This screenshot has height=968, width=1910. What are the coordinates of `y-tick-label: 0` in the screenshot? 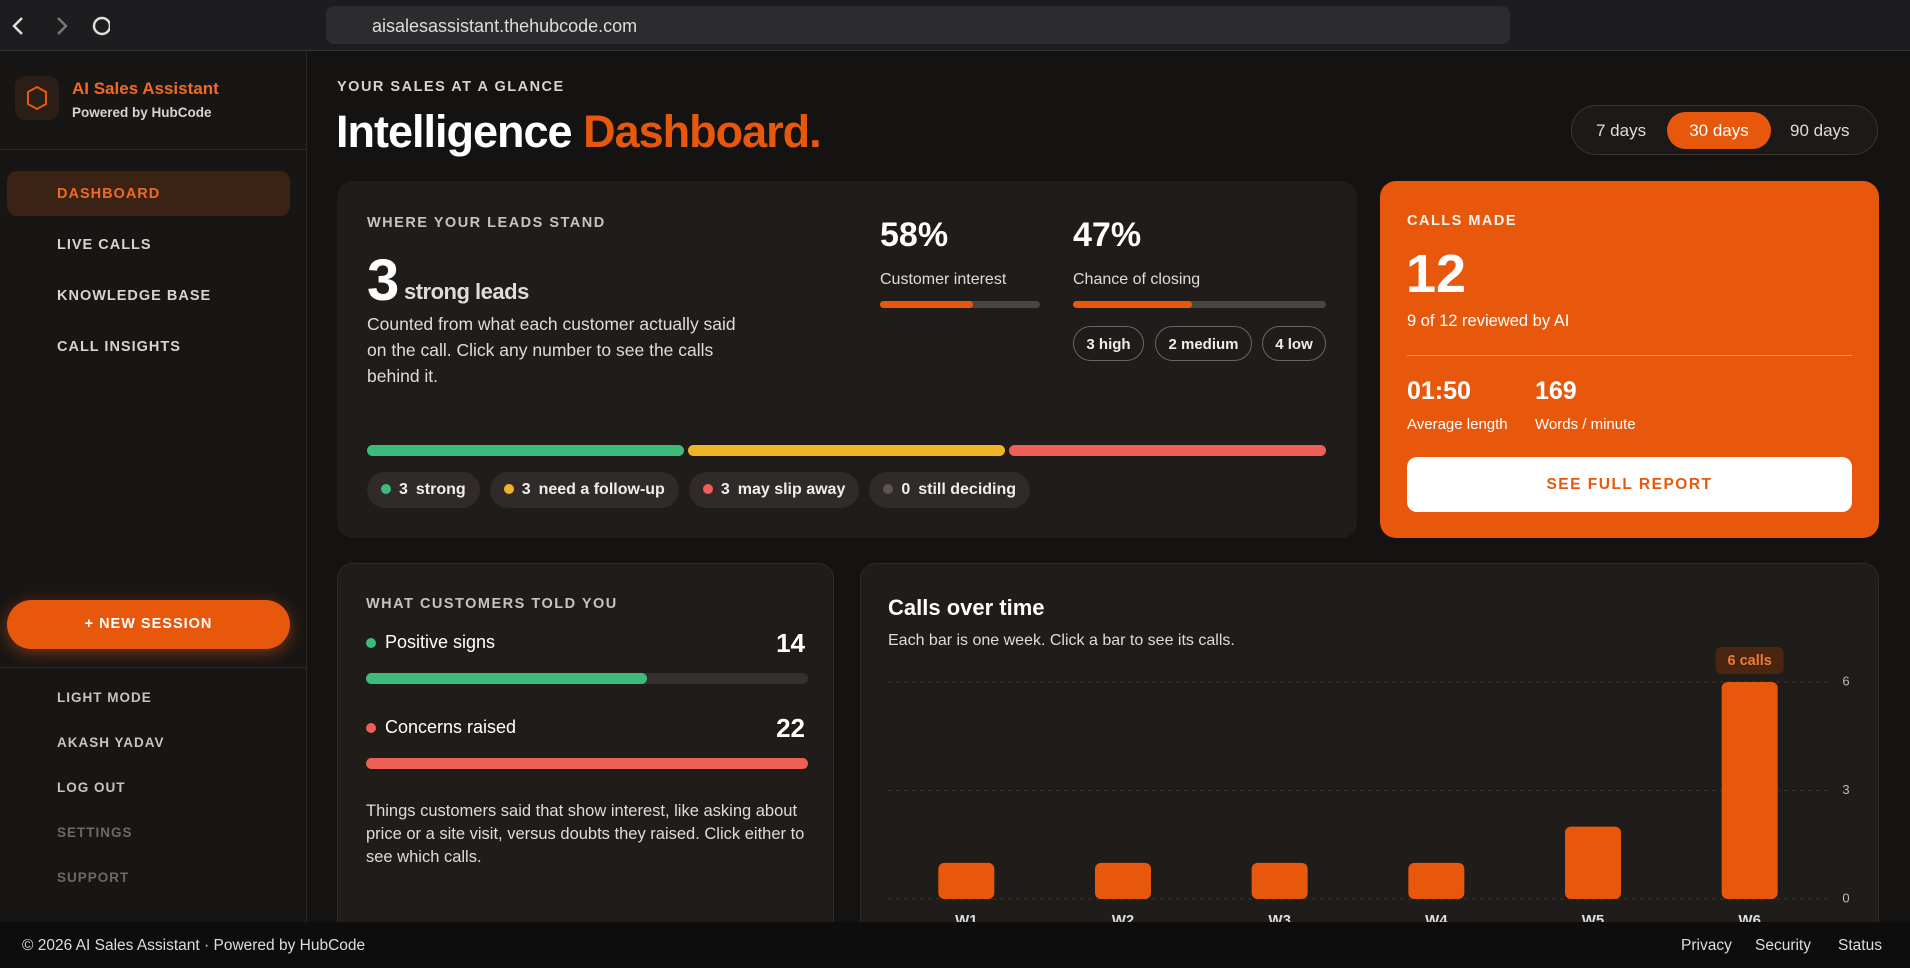 It's located at (1845, 897).